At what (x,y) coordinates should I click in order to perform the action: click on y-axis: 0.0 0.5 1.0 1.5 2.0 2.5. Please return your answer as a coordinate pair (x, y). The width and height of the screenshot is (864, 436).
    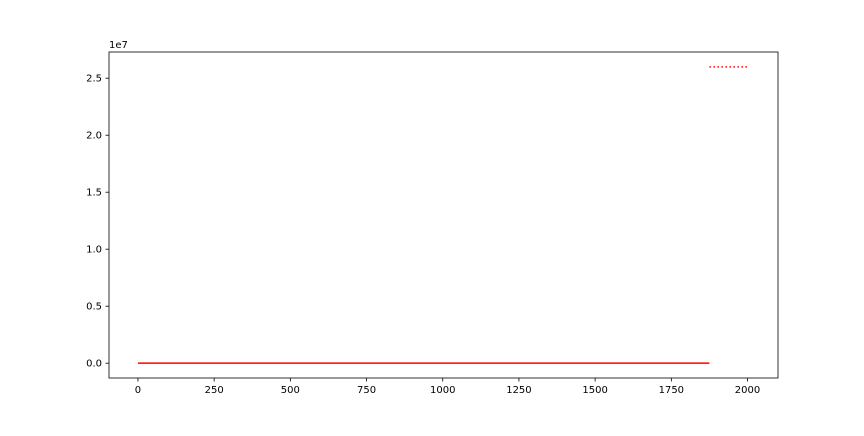
    Looking at the image, I should click on (97, 222).